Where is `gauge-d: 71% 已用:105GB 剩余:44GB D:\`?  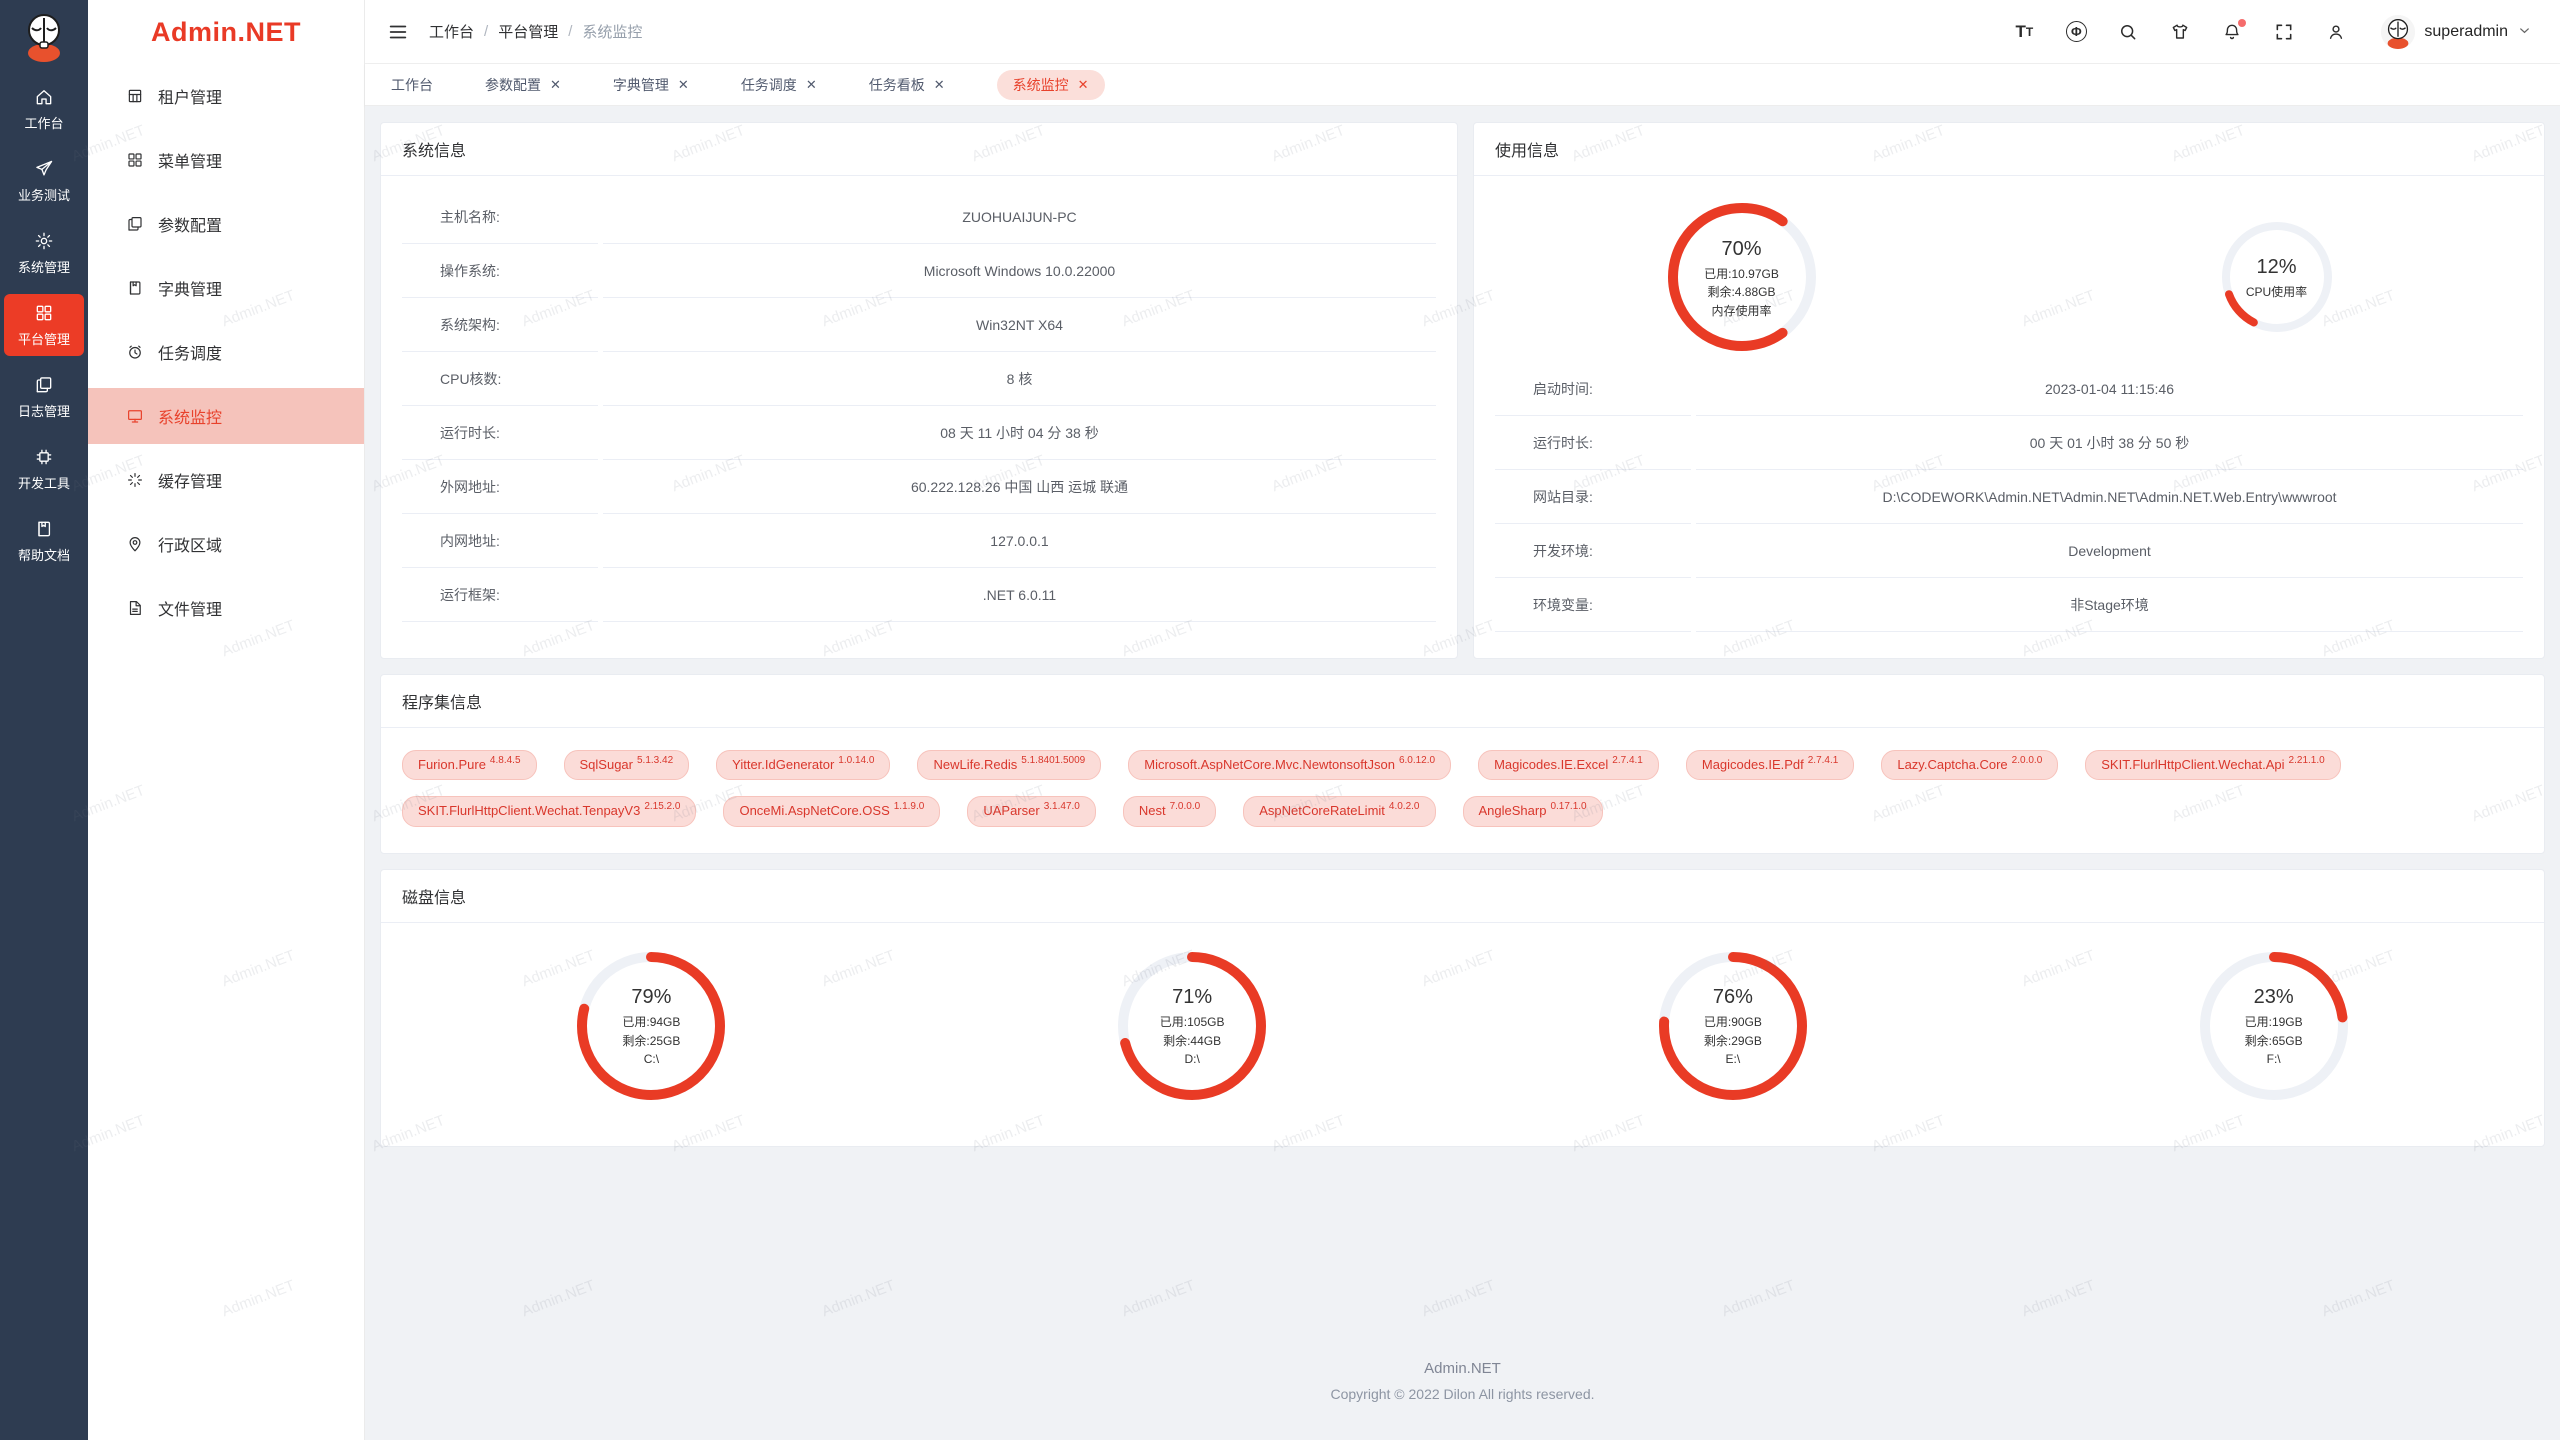 gauge-d: 71% 已用:105GB 剩余:44GB D:\ is located at coordinates (1192, 1026).